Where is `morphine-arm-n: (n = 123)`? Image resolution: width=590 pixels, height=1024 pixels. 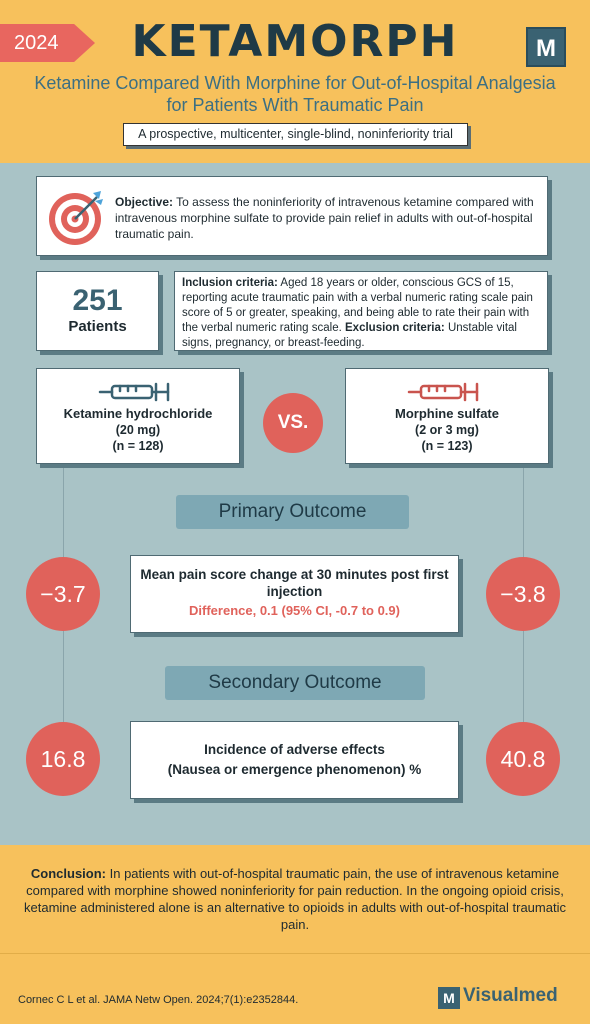
morphine-arm-n: (n = 123) is located at coordinates (447, 446).